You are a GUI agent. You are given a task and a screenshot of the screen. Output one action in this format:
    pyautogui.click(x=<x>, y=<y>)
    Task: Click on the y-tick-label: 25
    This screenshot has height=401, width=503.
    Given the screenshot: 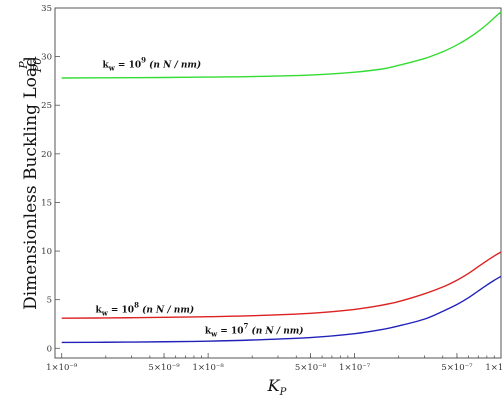 What is the action you would take?
    pyautogui.click(x=46, y=106)
    